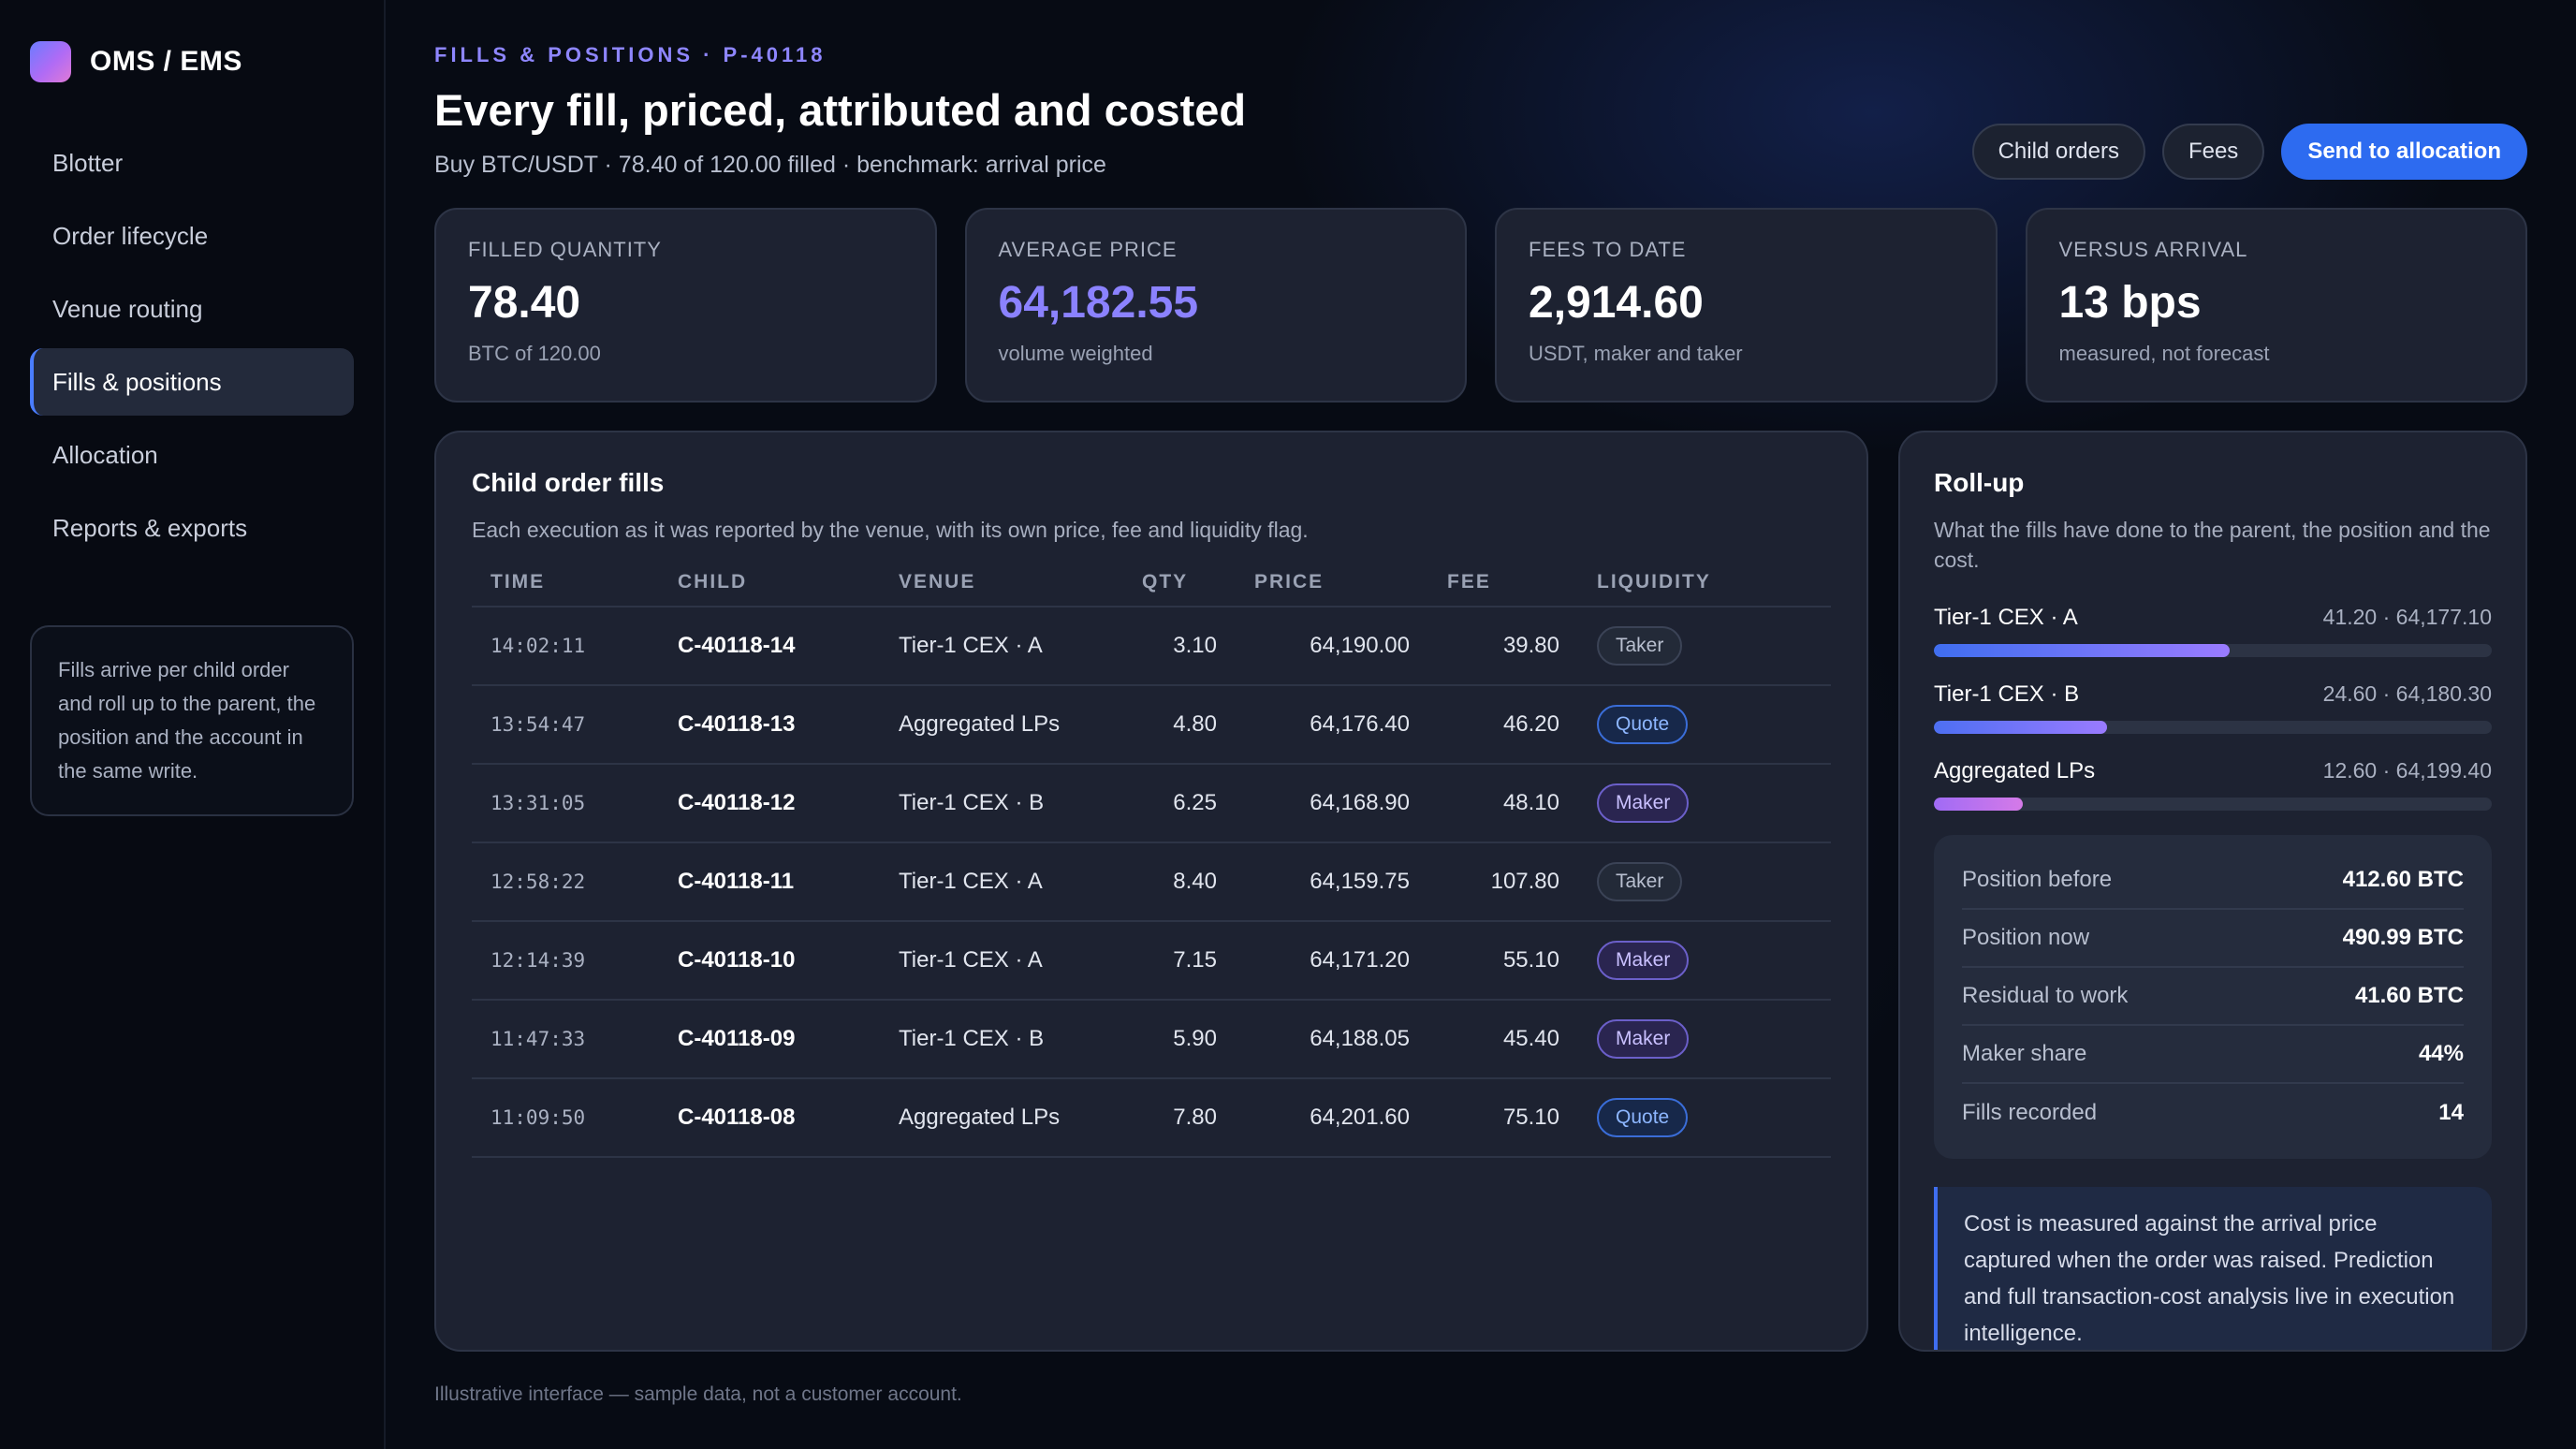 This screenshot has width=2576, height=1449. I want to click on child-orders-button: Child orders, so click(2058, 152).